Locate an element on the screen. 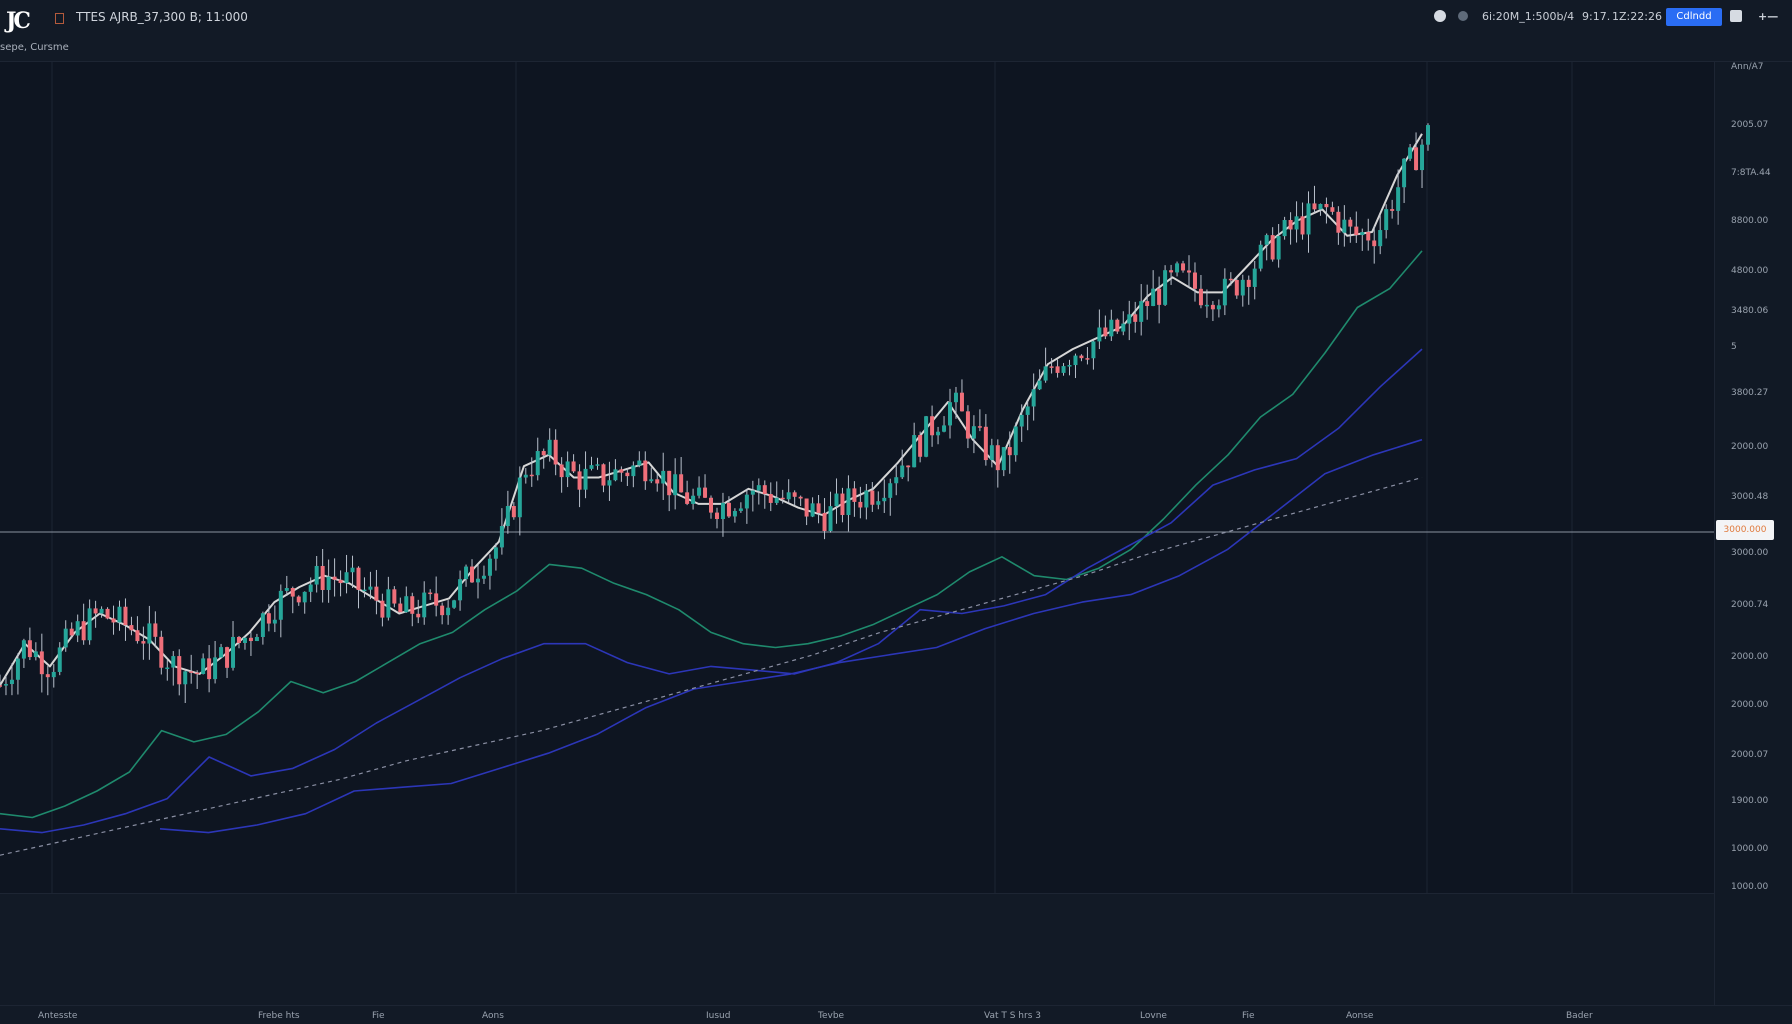 Image resolution: width=1792 pixels, height=1024 pixels. menu-icon: +— is located at coordinates (1768, 16).